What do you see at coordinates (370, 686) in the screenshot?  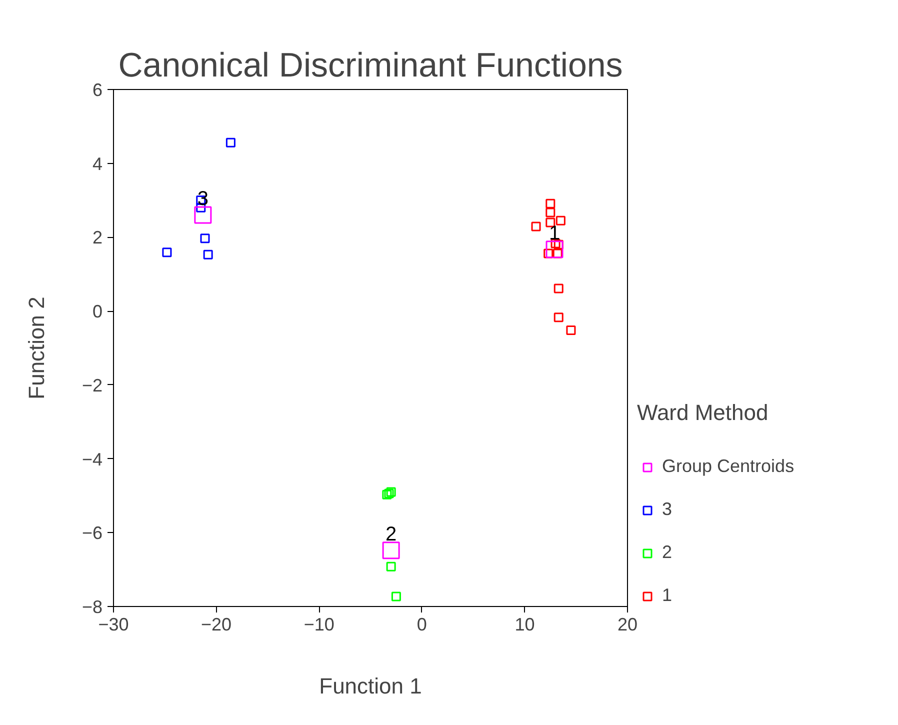 I see `x-axis-title: Function 1` at bounding box center [370, 686].